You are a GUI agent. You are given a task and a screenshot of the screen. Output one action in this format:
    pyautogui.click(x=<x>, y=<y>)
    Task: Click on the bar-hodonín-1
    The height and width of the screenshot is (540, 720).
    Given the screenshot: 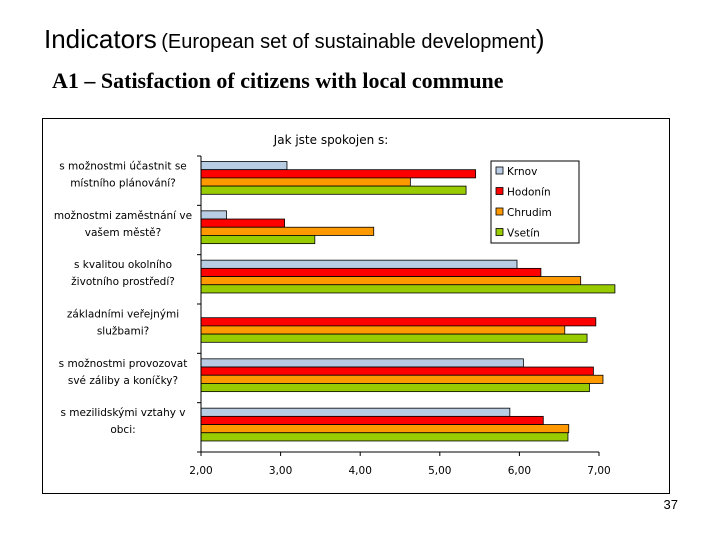 What is the action you would take?
    pyautogui.click(x=242, y=223)
    